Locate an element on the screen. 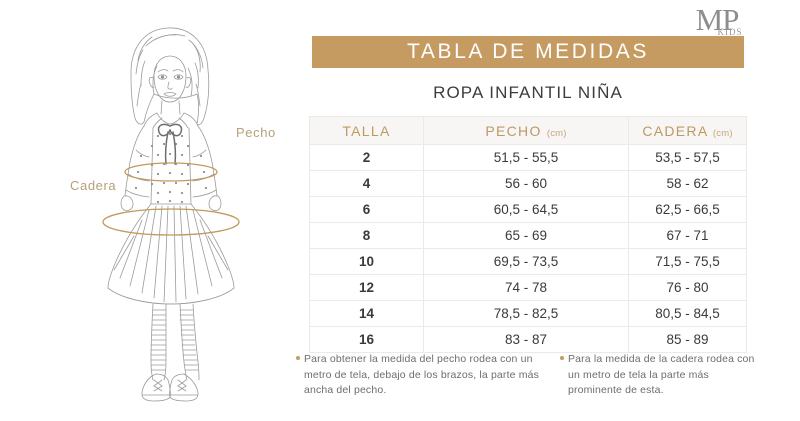 The image size is (800, 421). logo-kids-text: KIDS is located at coordinates (730, 32).